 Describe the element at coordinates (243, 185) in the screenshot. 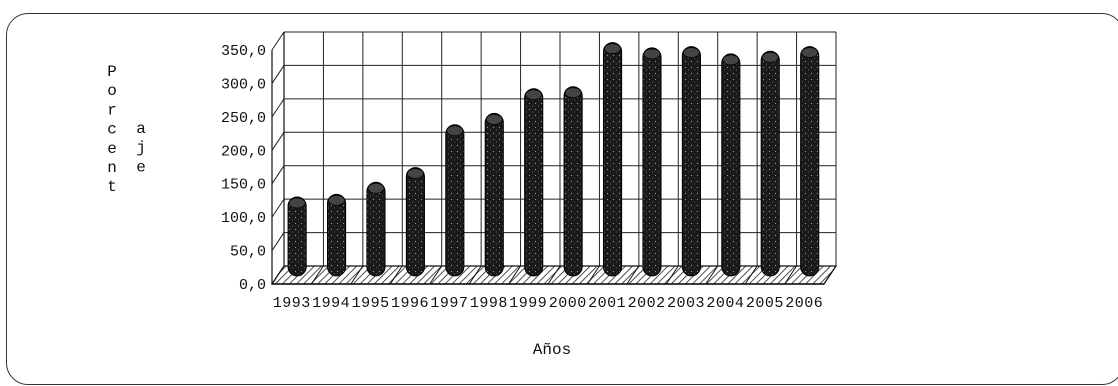

I see `y-tick-label: 150,0` at that location.